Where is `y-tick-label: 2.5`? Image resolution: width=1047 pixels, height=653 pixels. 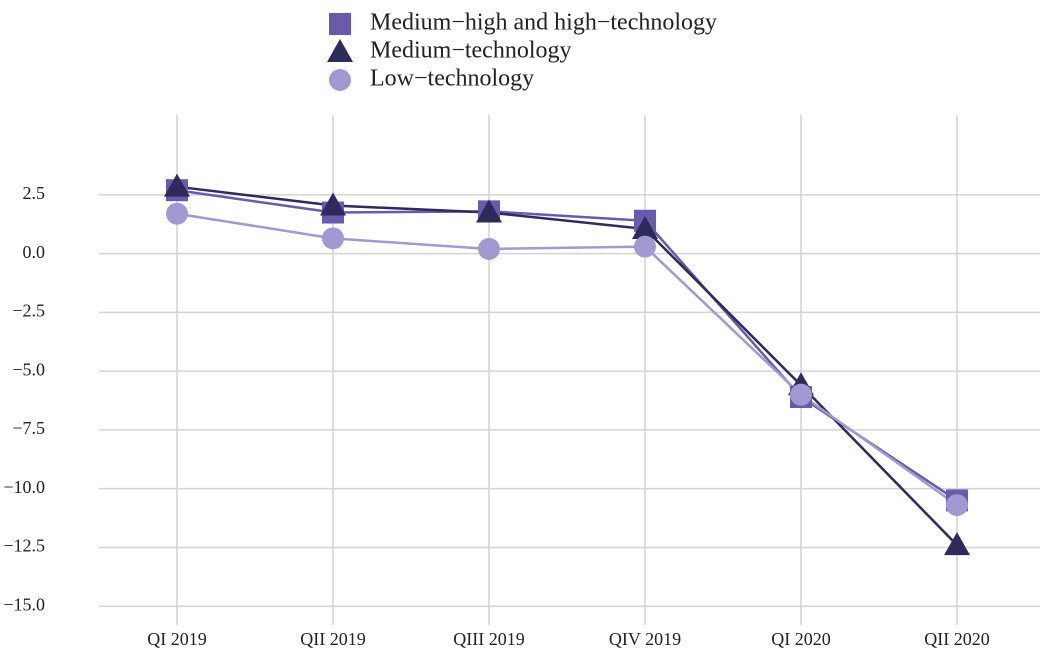 y-tick-label: 2.5 is located at coordinates (34, 193).